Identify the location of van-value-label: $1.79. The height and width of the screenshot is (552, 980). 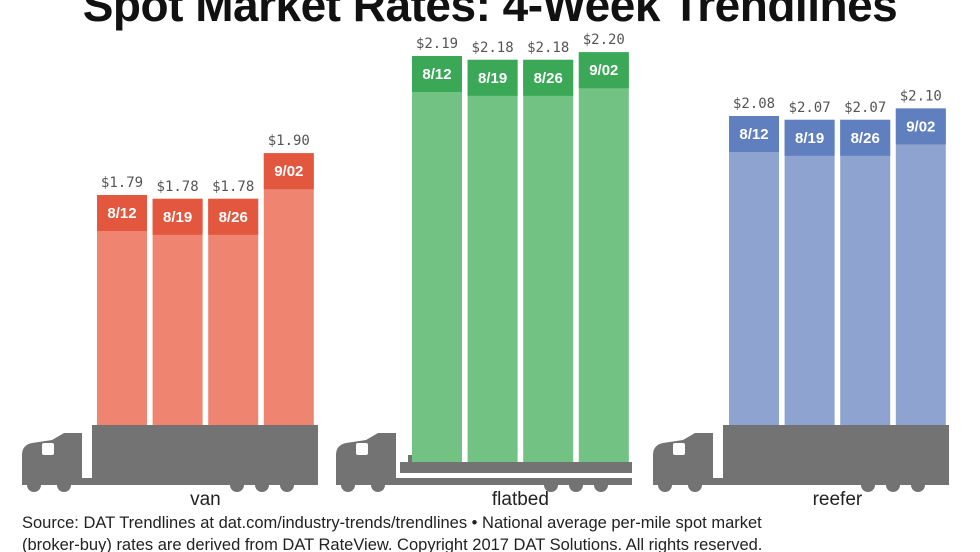
(122, 183).